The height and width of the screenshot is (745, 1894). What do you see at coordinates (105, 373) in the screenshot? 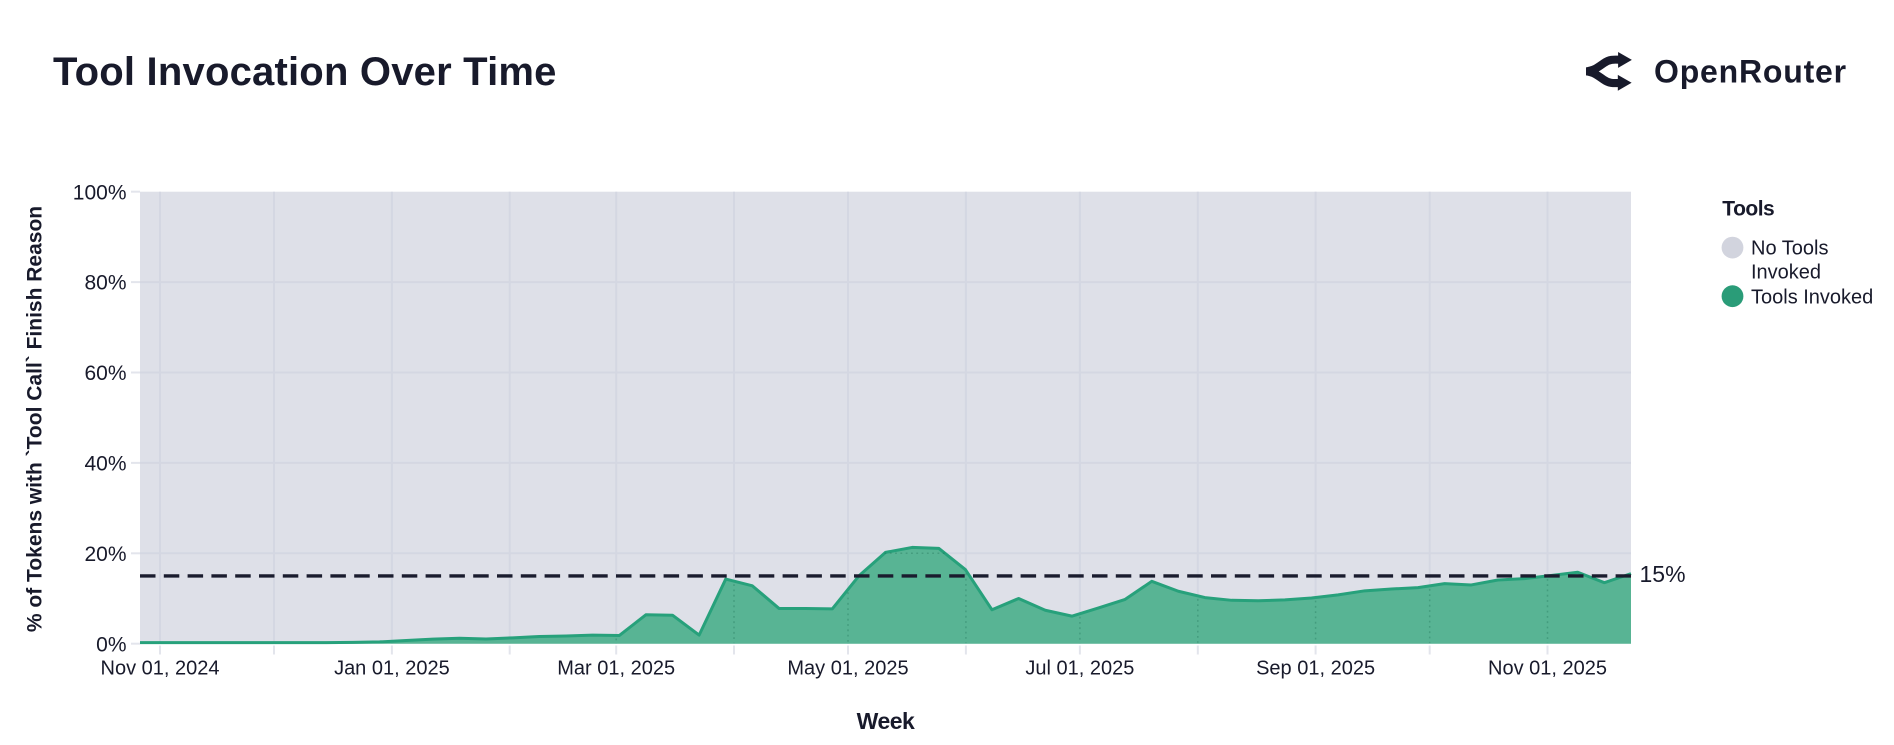
I see `svg-text: 60%` at bounding box center [105, 373].